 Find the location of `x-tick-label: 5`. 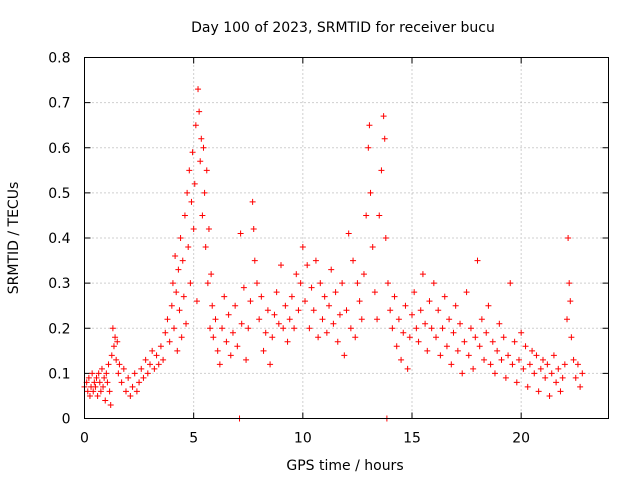

x-tick-label: 5 is located at coordinates (193, 439).